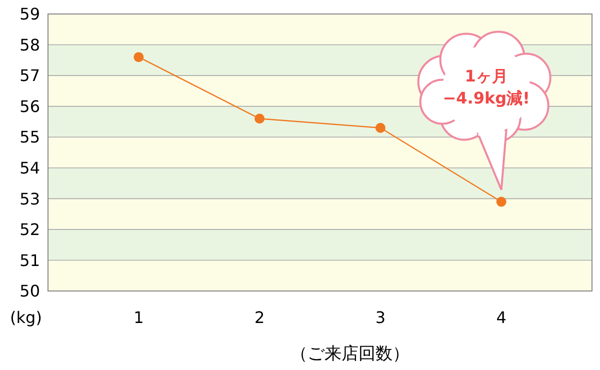 Image resolution: width=600 pixels, height=370 pixels. What do you see at coordinates (30, 106) in the screenshot?
I see `y-tick-label: 56` at bounding box center [30, 106].